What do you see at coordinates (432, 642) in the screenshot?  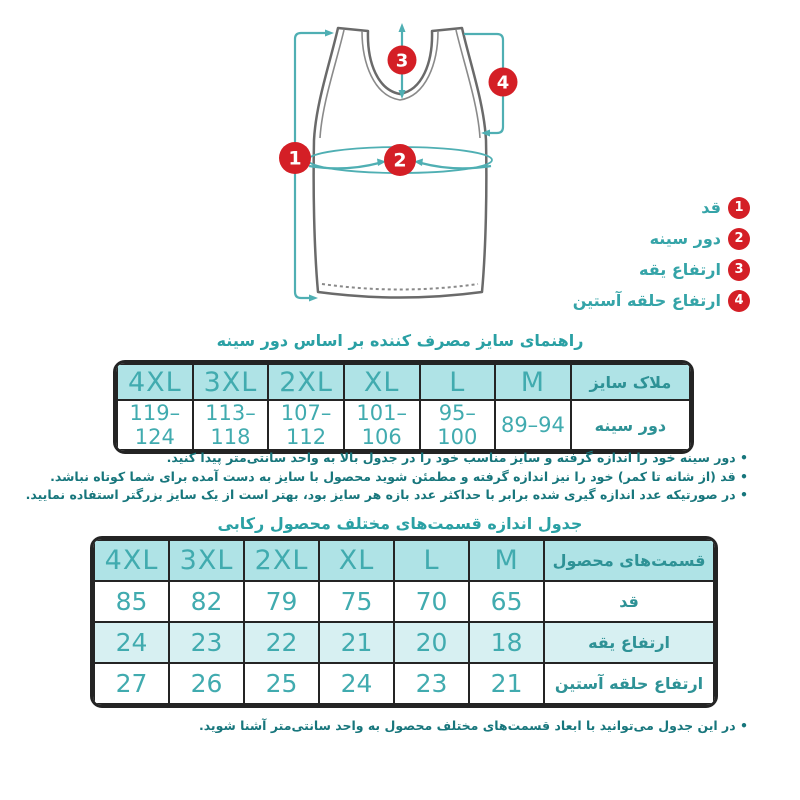 I see `collar-value-cell: 20` at bounding box center [432, 642].